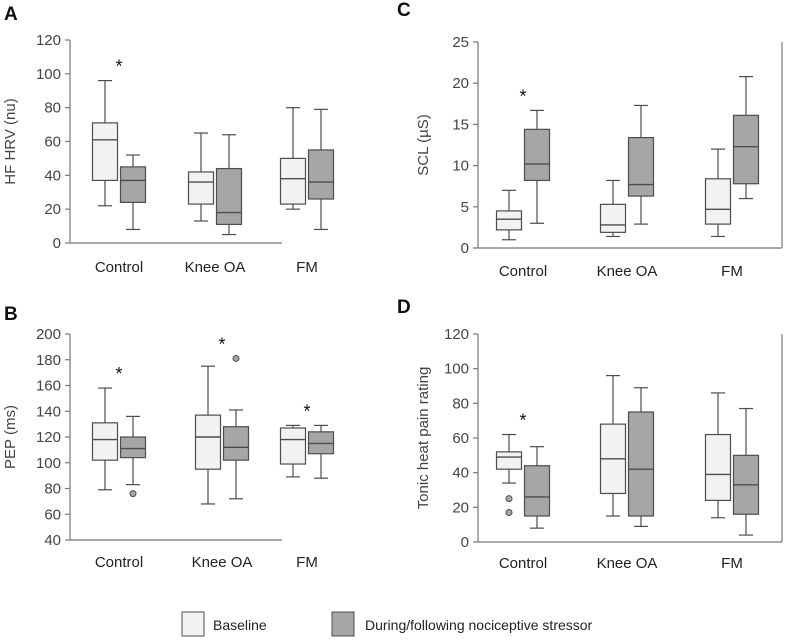  Describe the element at coordinates (460, 166) in the screenshot. I see `y-tick-label: 10` at that location.